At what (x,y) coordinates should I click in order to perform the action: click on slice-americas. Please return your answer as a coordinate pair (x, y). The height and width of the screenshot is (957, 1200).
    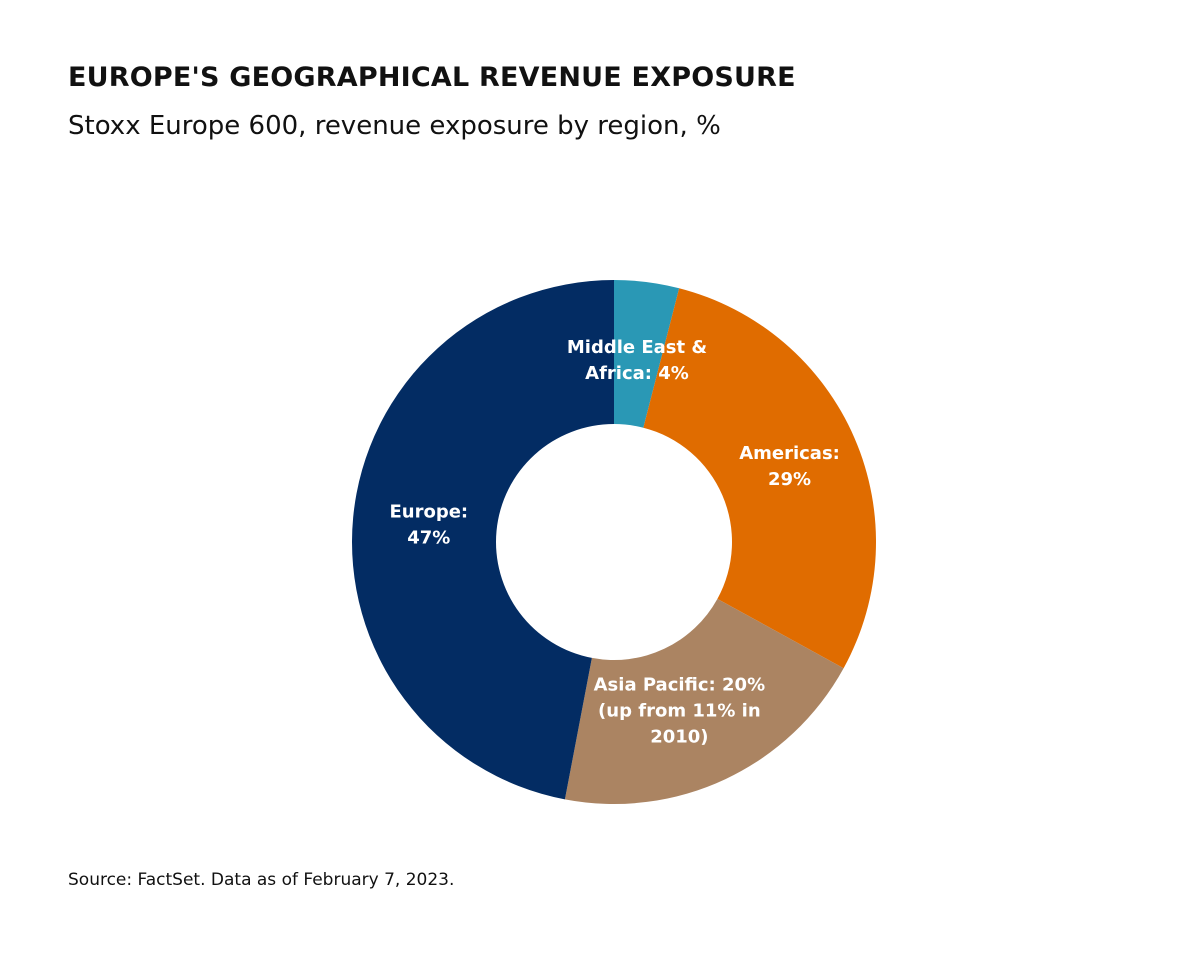
    Looking at the image, I should click on (760, 478).